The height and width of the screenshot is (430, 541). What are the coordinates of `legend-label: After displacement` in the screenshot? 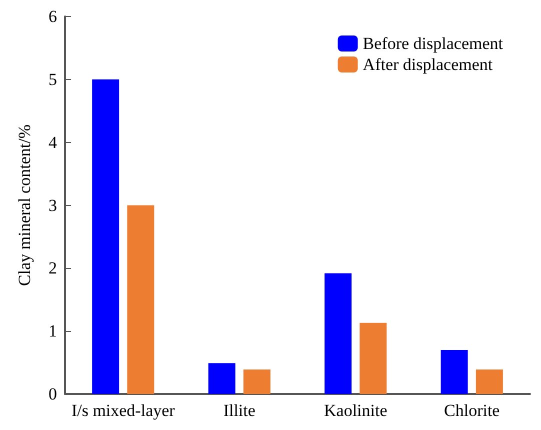 It's located at (427, 64).